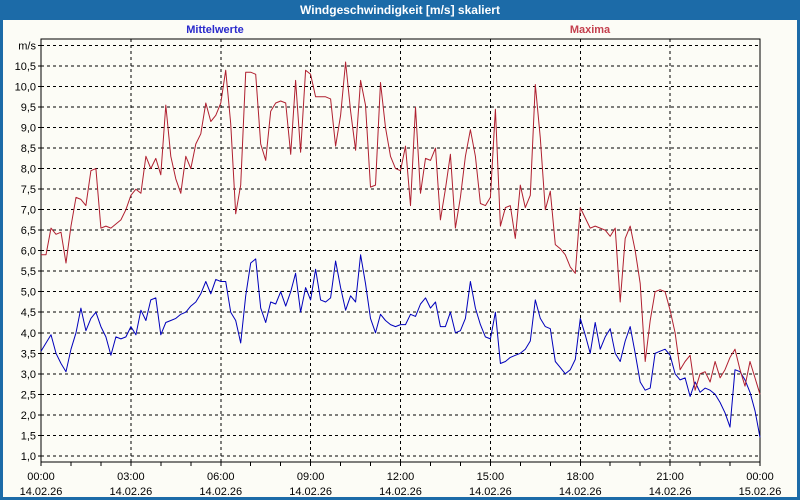 The height and width of the screenshot is (500, 800). What do you see at coordinates (28, 108) in the screenshot?
I see `y-axis-label: 9,5` at bounding box center [28, 108].